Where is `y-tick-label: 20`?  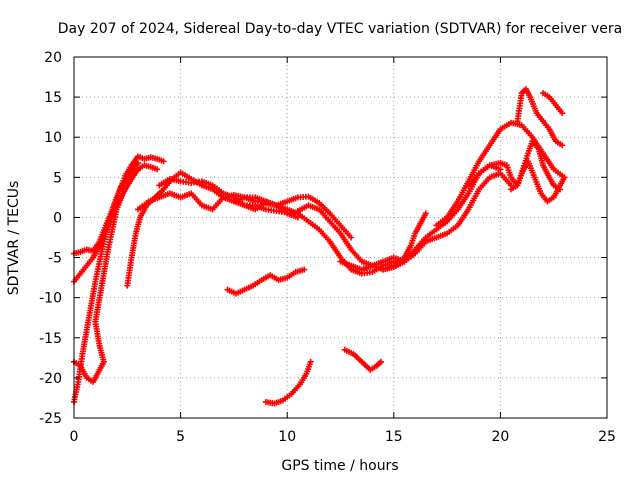 y-tick-label: 20 is located at coordinates (53, 58).